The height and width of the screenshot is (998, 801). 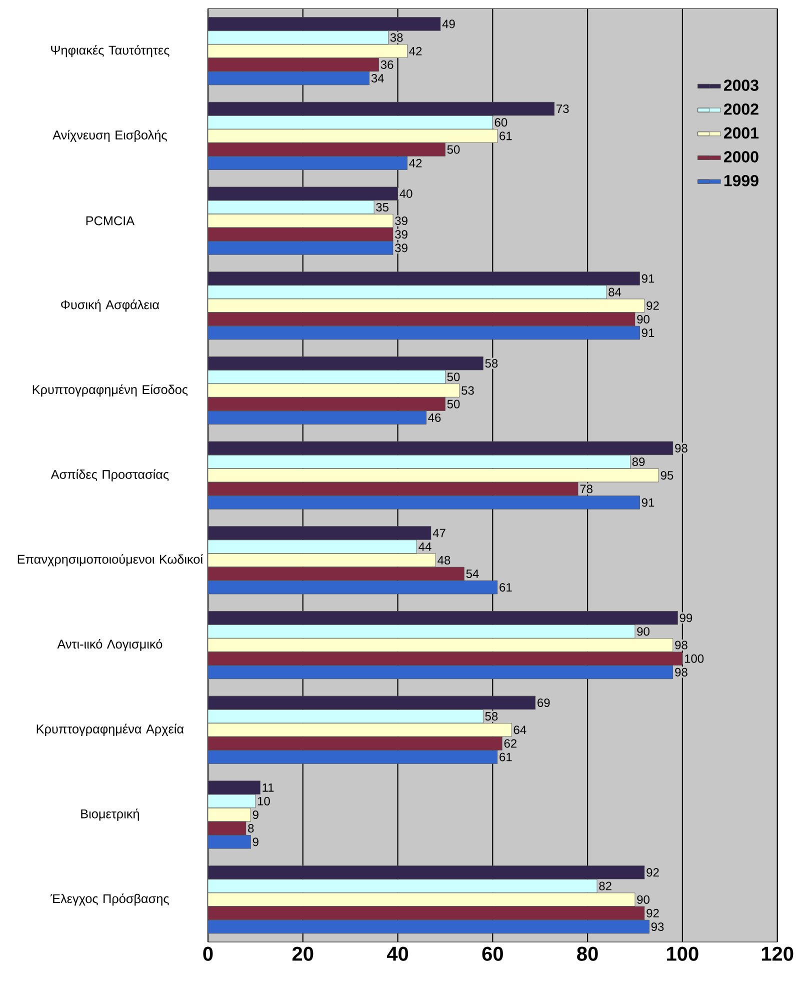 I want to click on data-label: 38, so click(x=396, y=37).